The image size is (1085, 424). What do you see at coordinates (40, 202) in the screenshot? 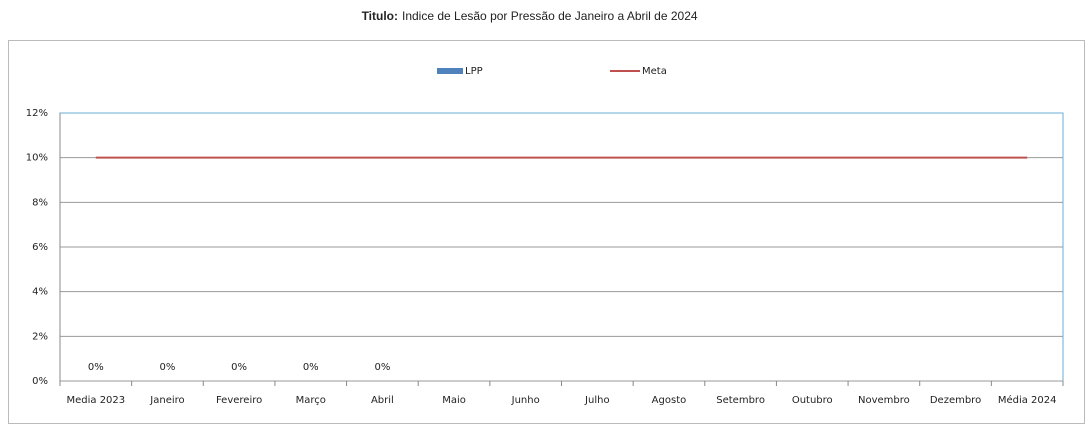
I see `y-tick-label: 8%` at bounding box center [40, 202].